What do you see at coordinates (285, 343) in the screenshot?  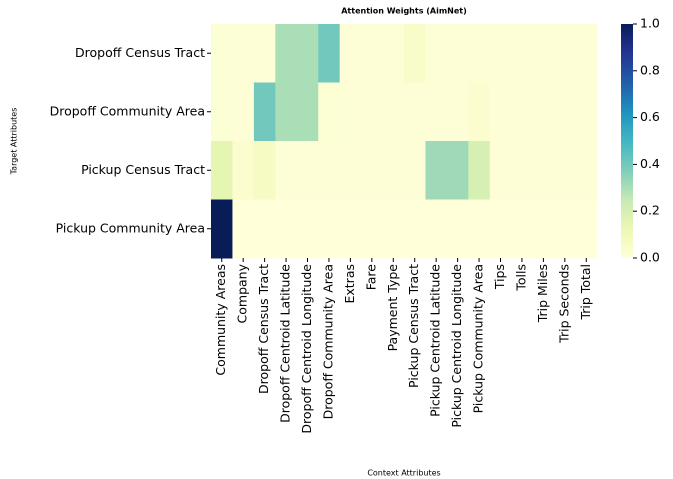 I see `x-tick-label: Dropoff Centroid Latitude` at bounding box center [285, 343].